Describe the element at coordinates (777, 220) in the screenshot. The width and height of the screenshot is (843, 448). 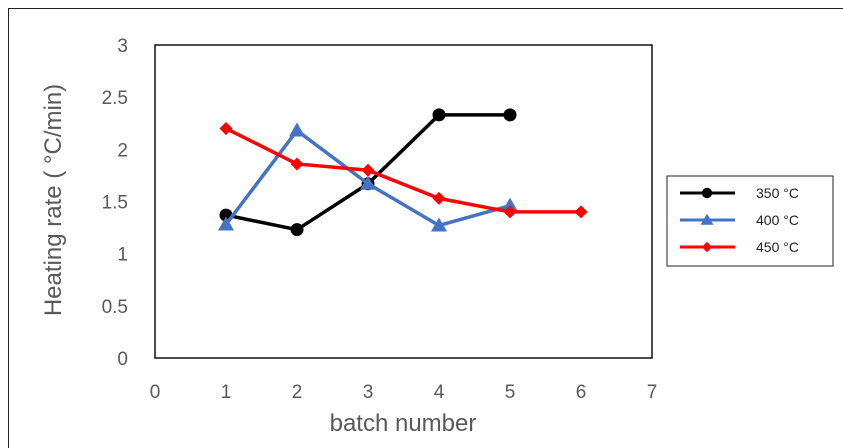
I see `legend-label: 400 °C` at that location.